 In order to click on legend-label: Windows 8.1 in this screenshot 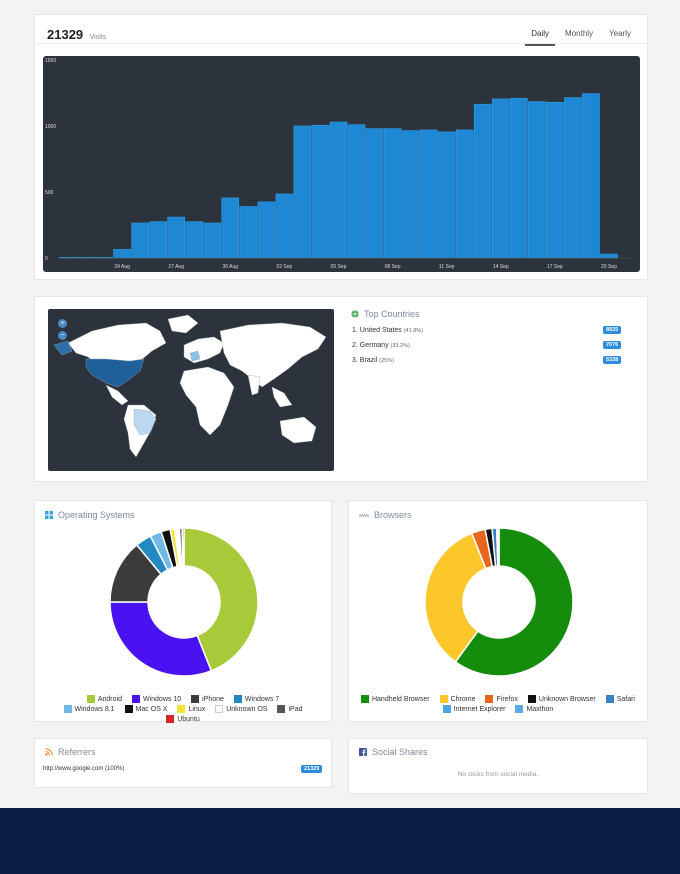, I will do `click(94, 709)`.